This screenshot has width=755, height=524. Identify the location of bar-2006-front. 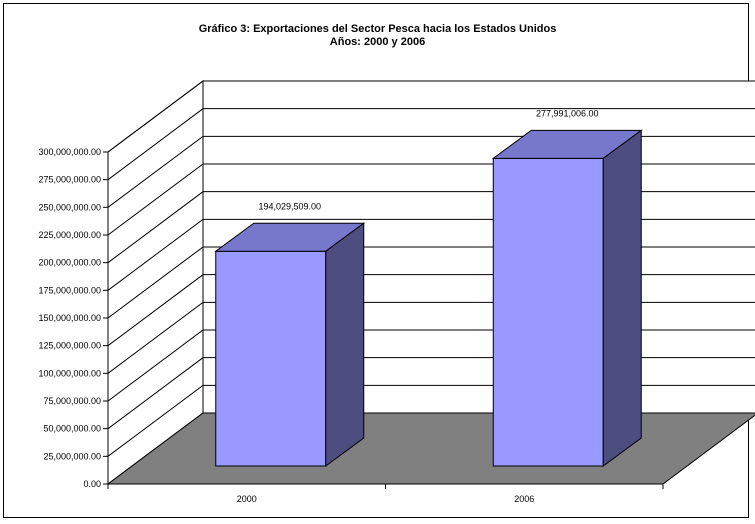
(548, 312).